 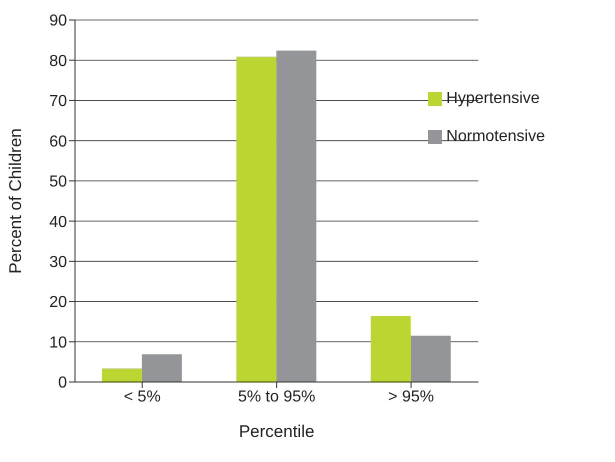 What do you see at coordinates (16, 201) in the screenshot?
I see `y-axis-title: Percent of Children` at bounding box center [16, 201].